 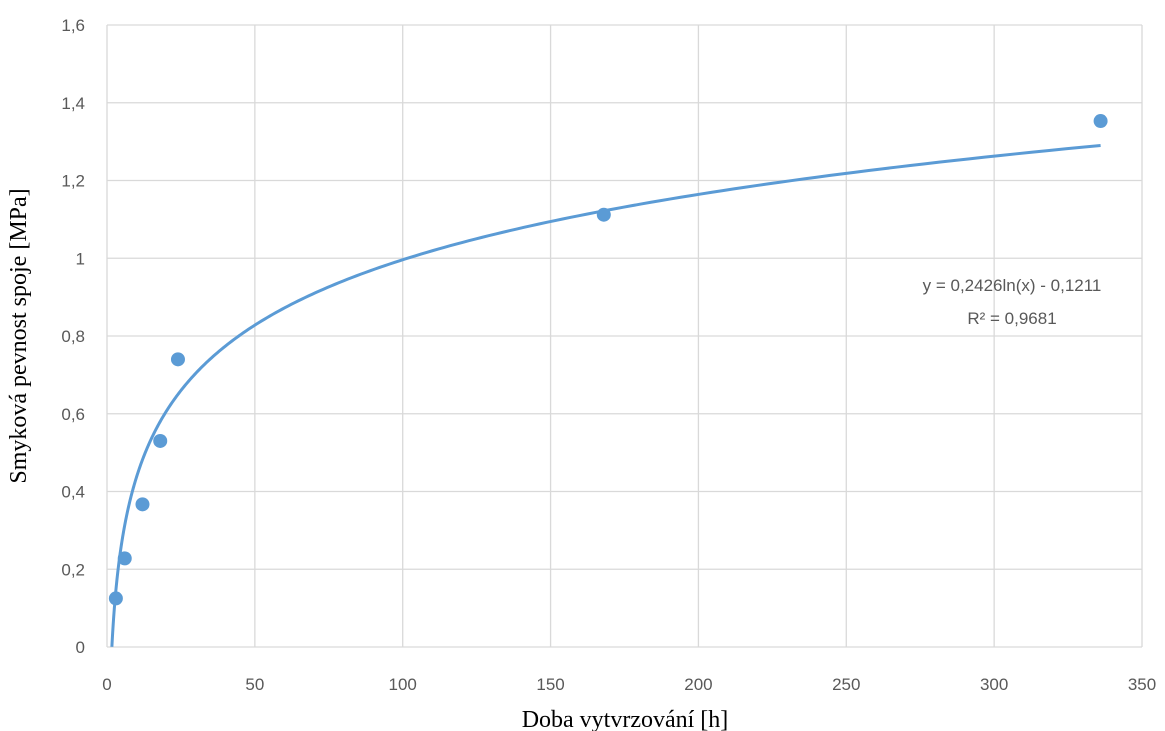 I want to click on y-tick-label: 0,6, so click(x=73, y=414).